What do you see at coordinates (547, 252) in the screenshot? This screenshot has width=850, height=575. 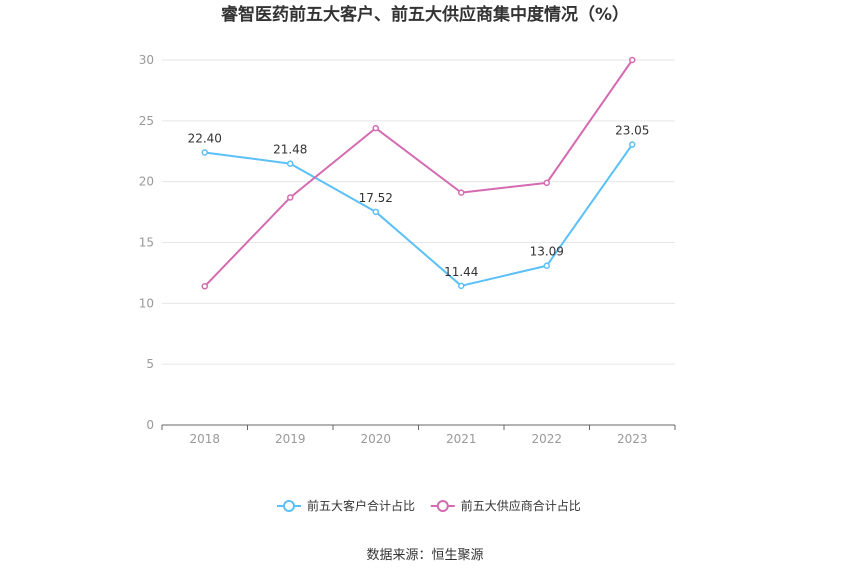 I see `data-label: 13.09` at bounding box center [547, 252].